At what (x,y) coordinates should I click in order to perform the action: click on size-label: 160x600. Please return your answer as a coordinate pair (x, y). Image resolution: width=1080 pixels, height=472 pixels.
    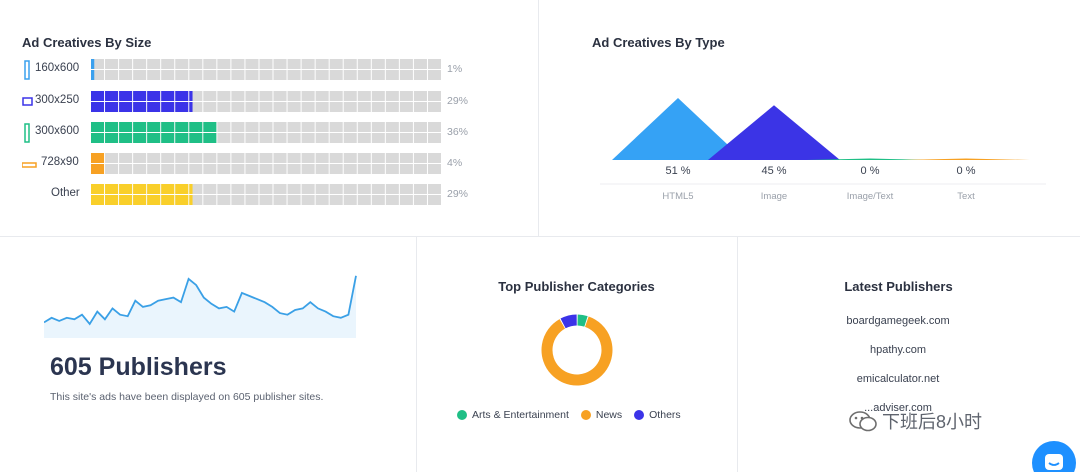
    Looking at the image, I should click on (57, 68).